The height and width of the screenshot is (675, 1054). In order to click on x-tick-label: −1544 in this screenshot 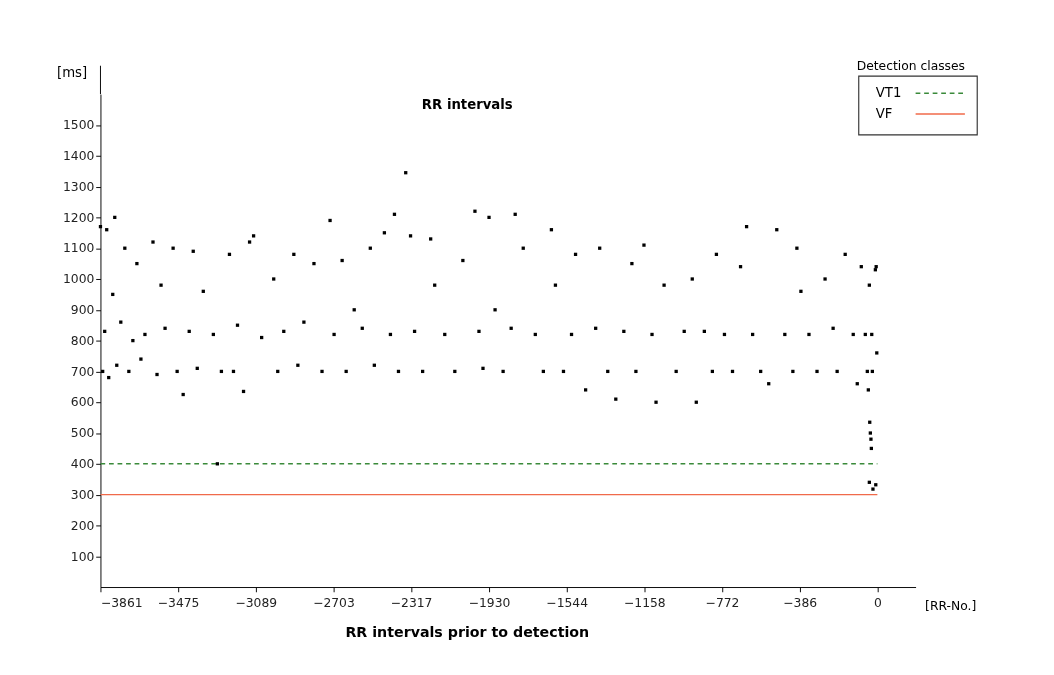, I will do `click(567, 603)`.